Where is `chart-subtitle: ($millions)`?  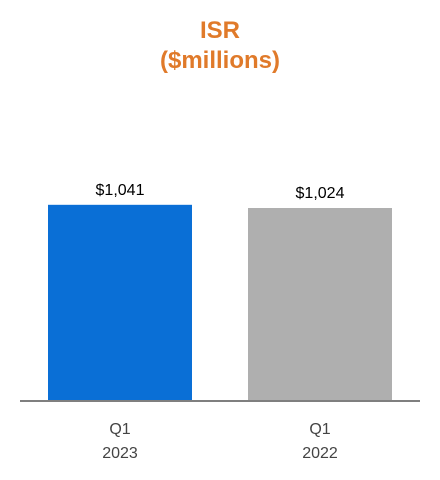
chart-subtitle: ($millions) is located at coordinates (219, 60).